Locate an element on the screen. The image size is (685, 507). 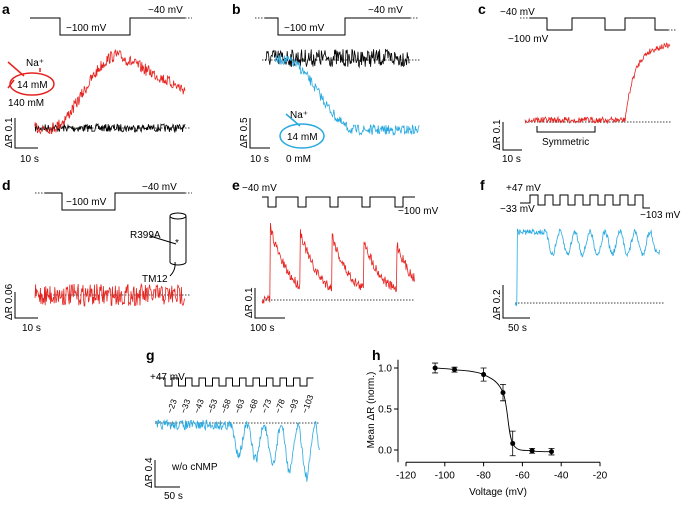
panel-label: d is located at coordinates (6, 185).